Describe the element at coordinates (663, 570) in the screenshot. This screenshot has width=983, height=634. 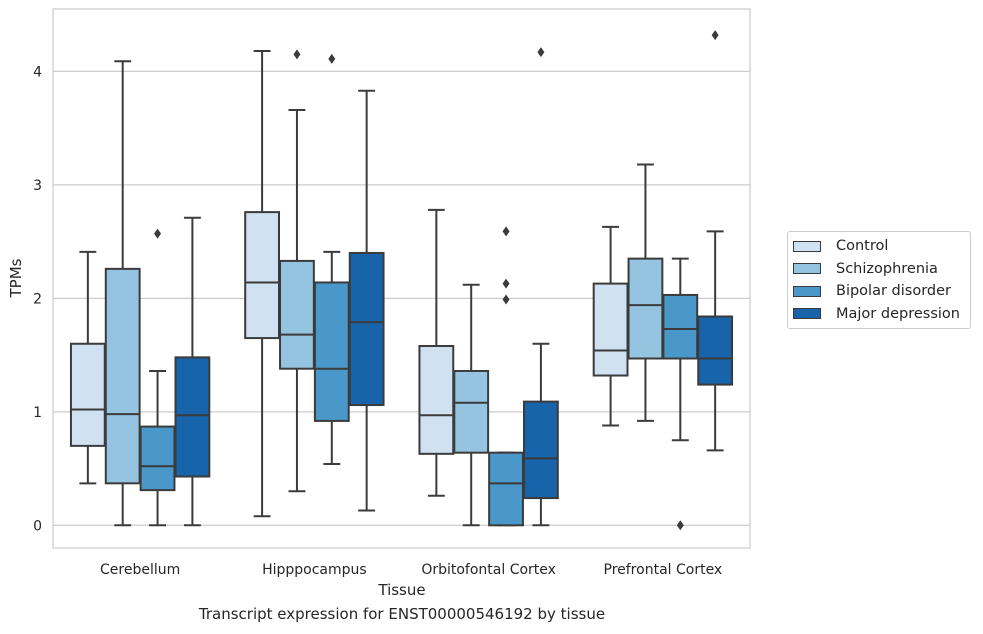
I see `x-tick-label-3: Prefrontal Cortex` at that location.